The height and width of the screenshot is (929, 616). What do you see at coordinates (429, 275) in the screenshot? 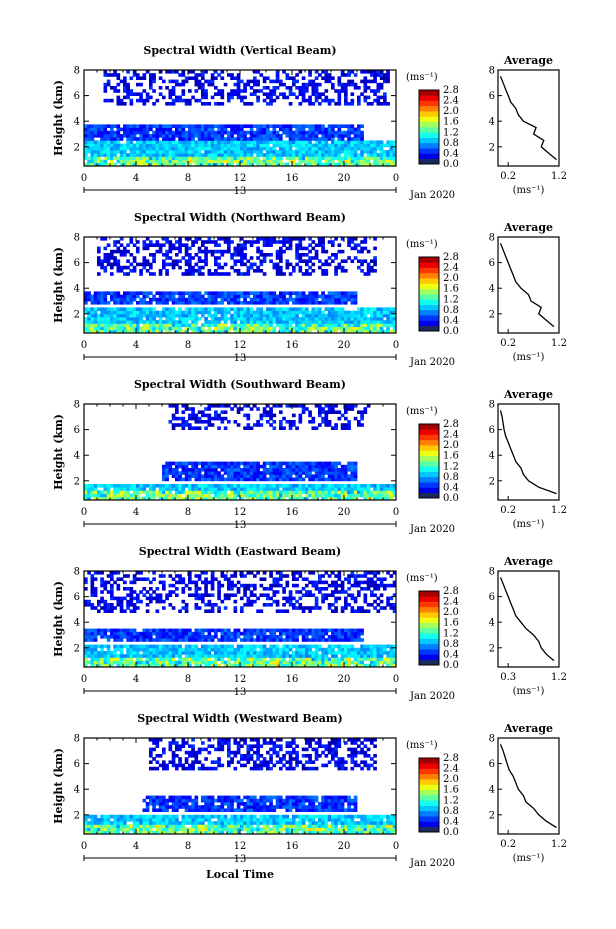
I see `colorbar-segment` at bounding box center [429, 275].